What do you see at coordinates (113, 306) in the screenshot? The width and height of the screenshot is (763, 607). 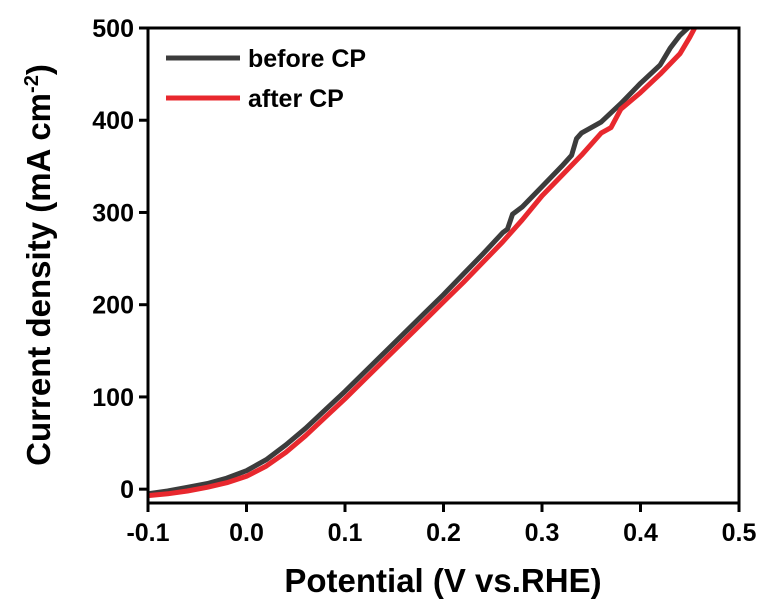 I see `y-tick-label: 200` at bounding box center [113, 306].